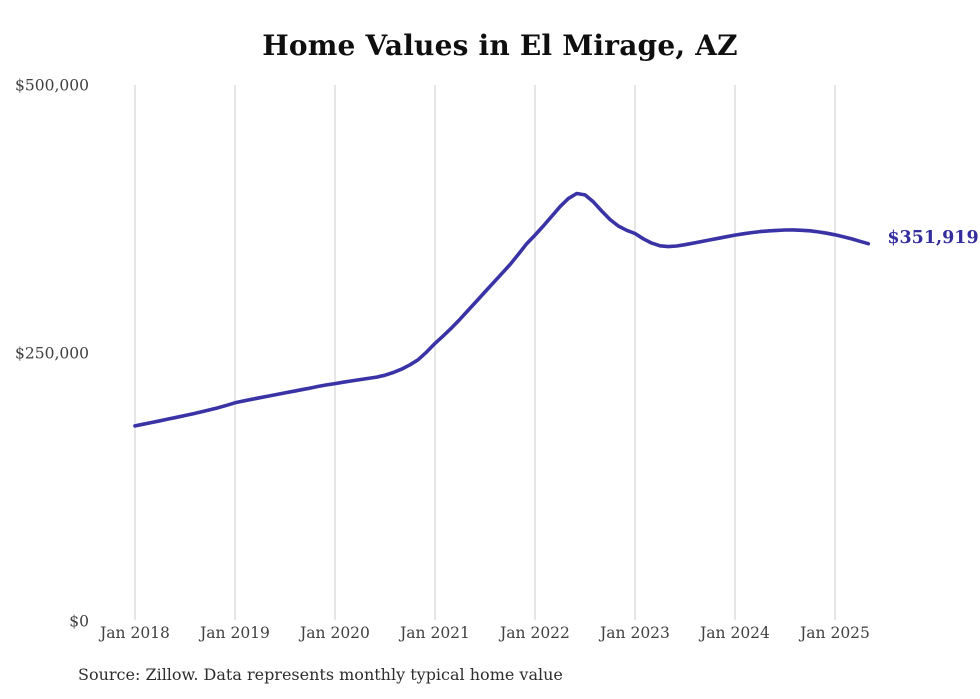 This screenshot has height=699, width=980. What do you see at coordinates (52, 354) in the screenshot?
I see `y-tick-label: $250,000` at bounding box center [52, 354].